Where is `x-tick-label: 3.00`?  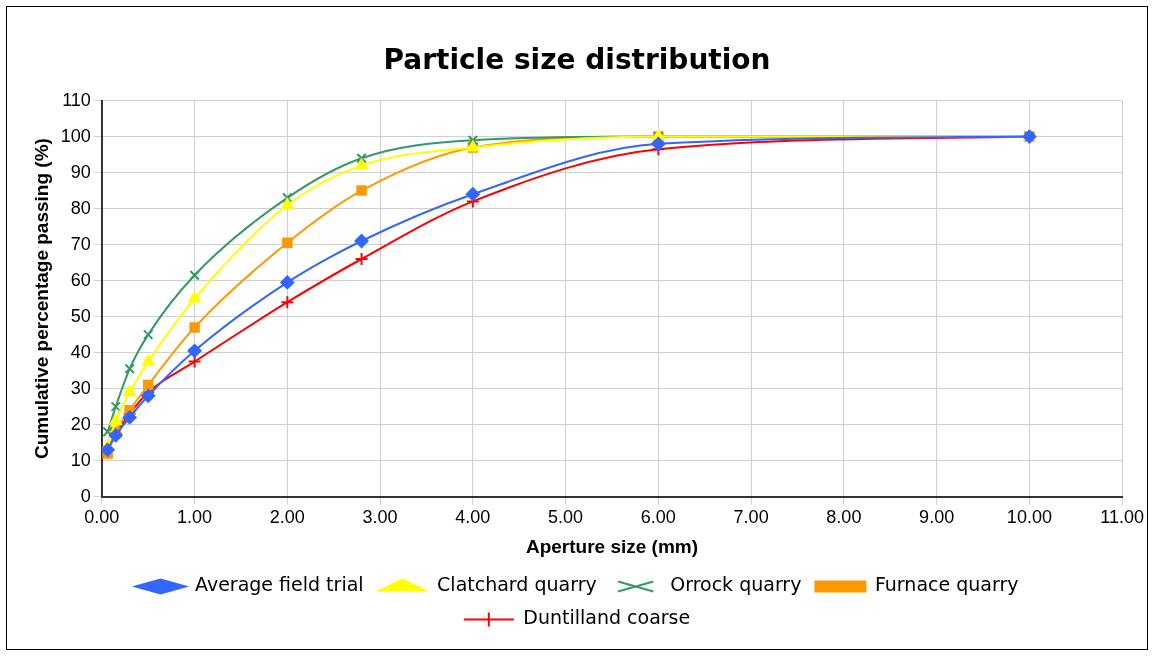
x-tick-label: 3.00 is located at coordinates (380, 517).